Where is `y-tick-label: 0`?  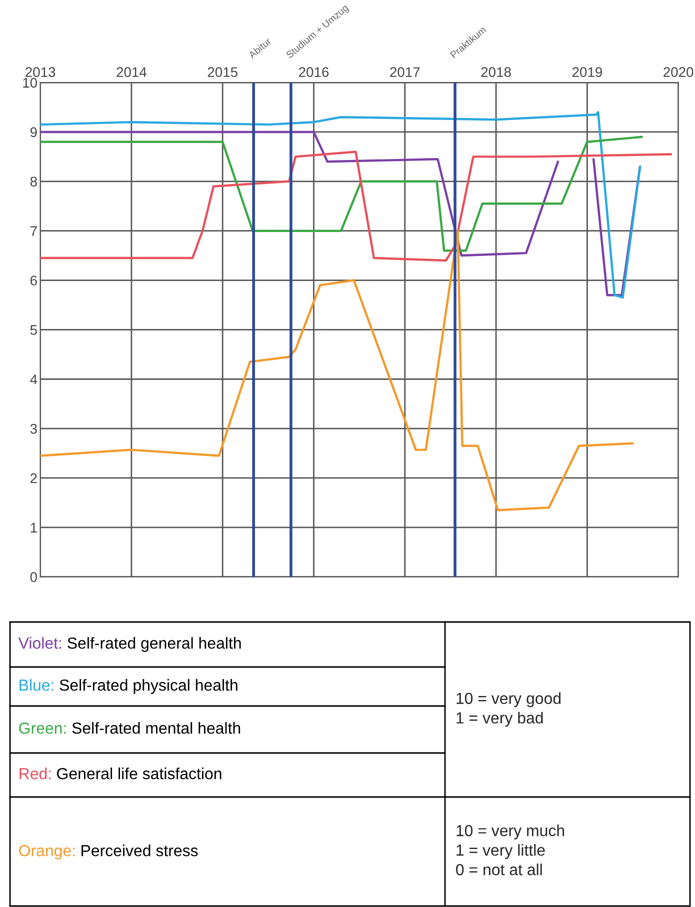 y-tick-label: 0 is located at coordinates (33, 577).